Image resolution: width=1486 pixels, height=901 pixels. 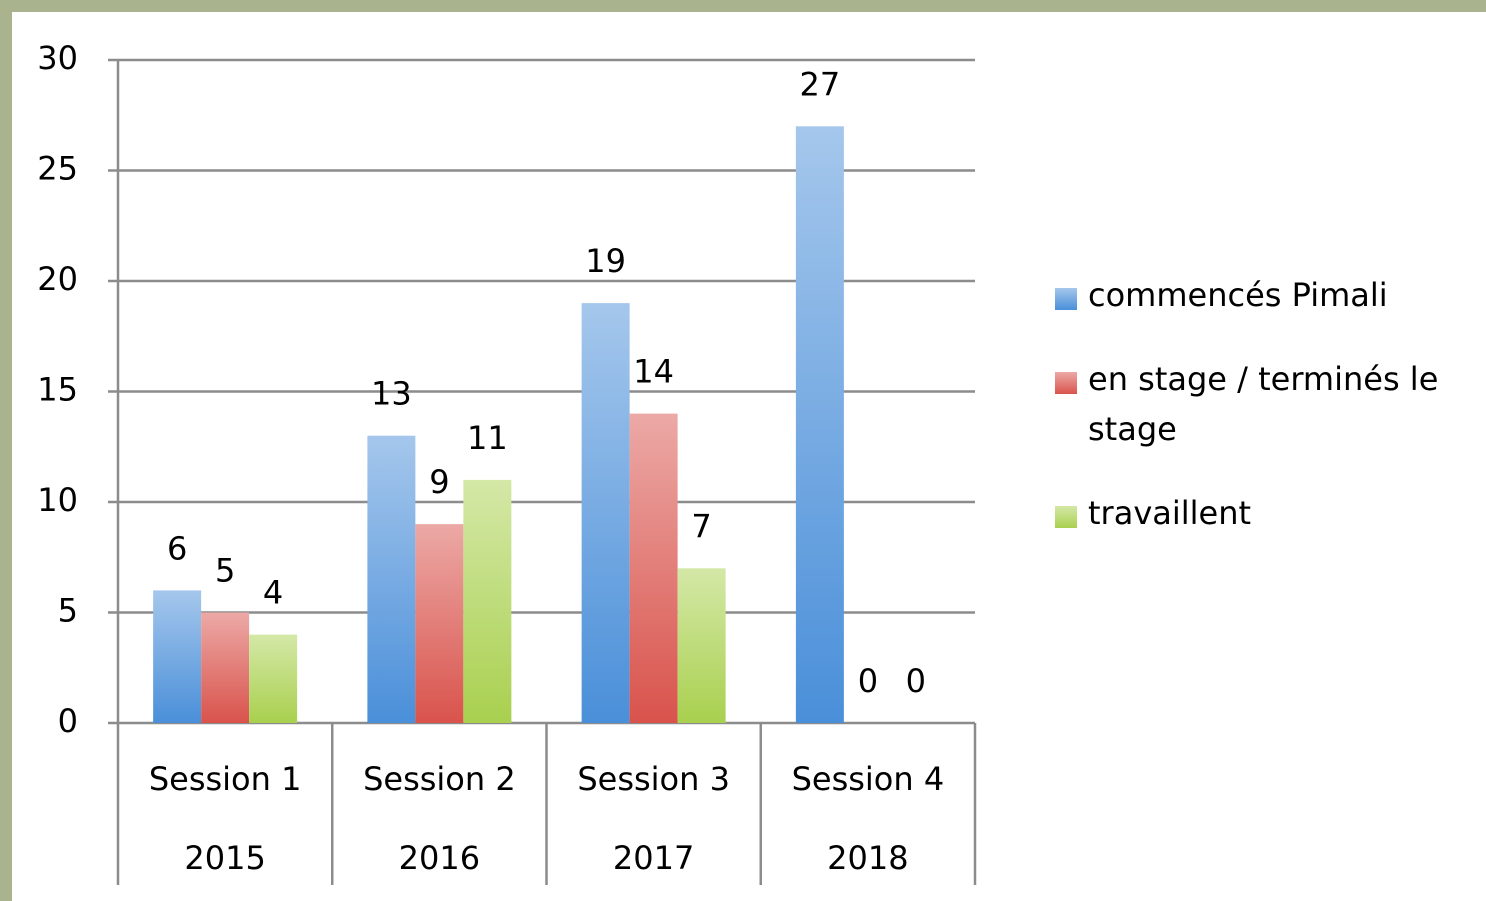 I want to click on x-group-label: 2018, so click(x=867, y=858).